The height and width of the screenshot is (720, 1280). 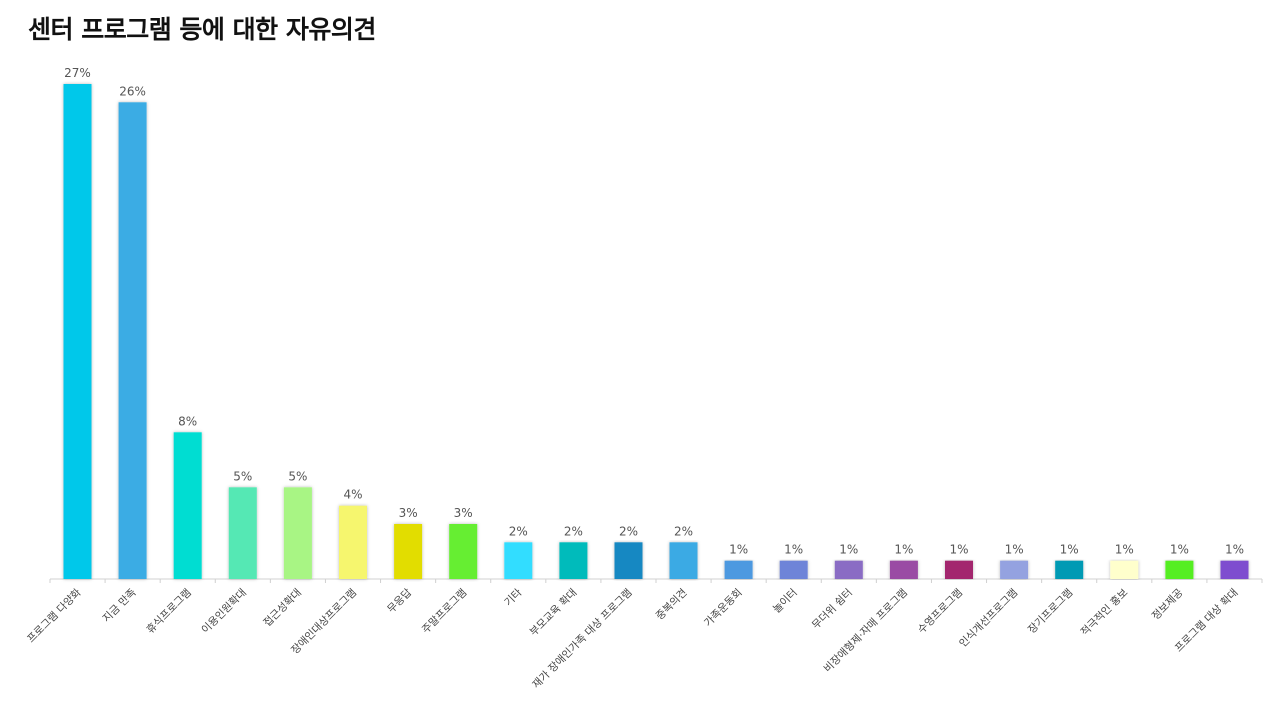 I want to click on category-tick-label: 프로그램 다양화, so click(x=54, y=615).